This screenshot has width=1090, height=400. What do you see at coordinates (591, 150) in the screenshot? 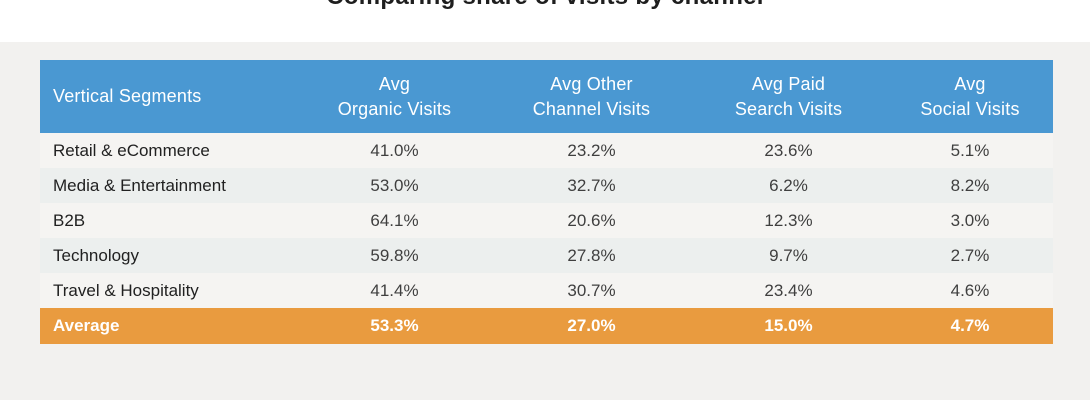
I see `value-cell: 23.2%` at bounding box center [591, 150].